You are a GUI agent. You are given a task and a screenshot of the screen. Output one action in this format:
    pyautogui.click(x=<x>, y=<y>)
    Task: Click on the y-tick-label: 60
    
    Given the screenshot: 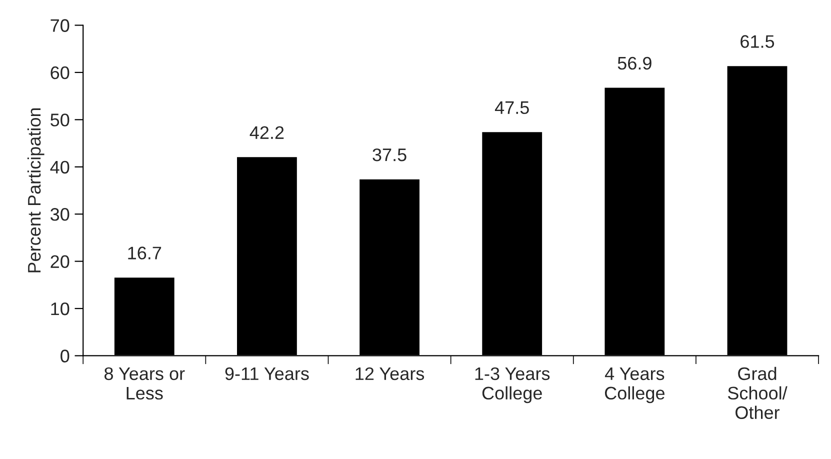 What is the action you would take?
    pyautogui.click(x=60, y=73)
    